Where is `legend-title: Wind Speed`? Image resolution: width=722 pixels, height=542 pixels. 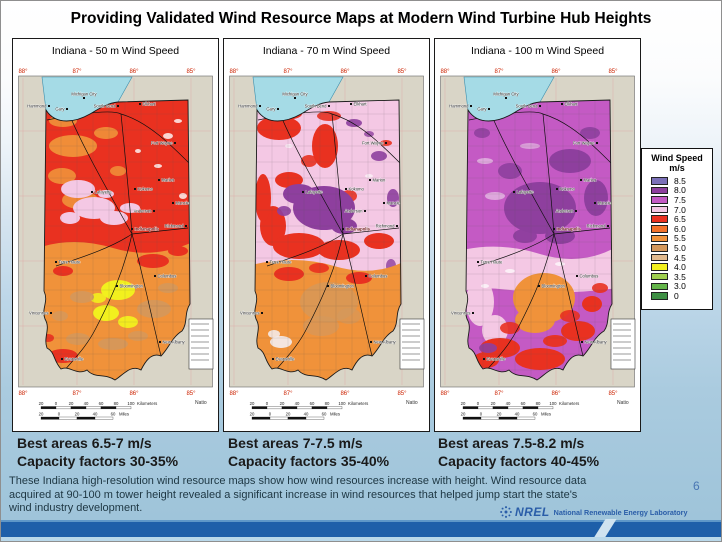
legend-title: Wind Speed is located at coordinates (677, 158).